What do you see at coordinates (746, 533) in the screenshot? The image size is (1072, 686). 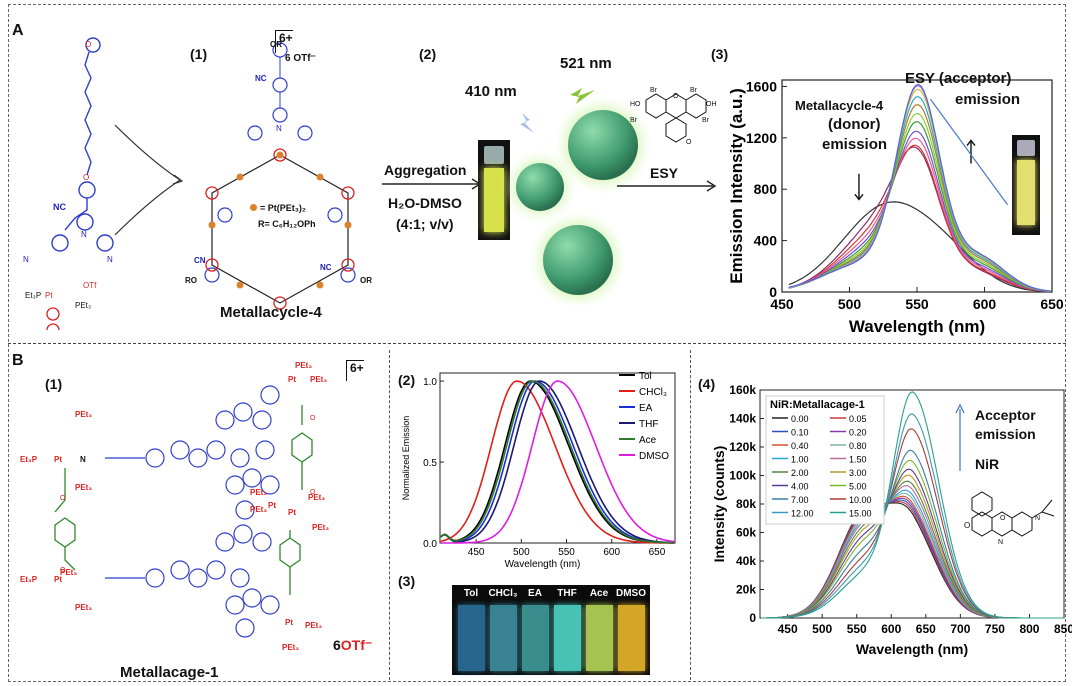 I see `y-tick-label: 60k` at bounding box center [746, 533].